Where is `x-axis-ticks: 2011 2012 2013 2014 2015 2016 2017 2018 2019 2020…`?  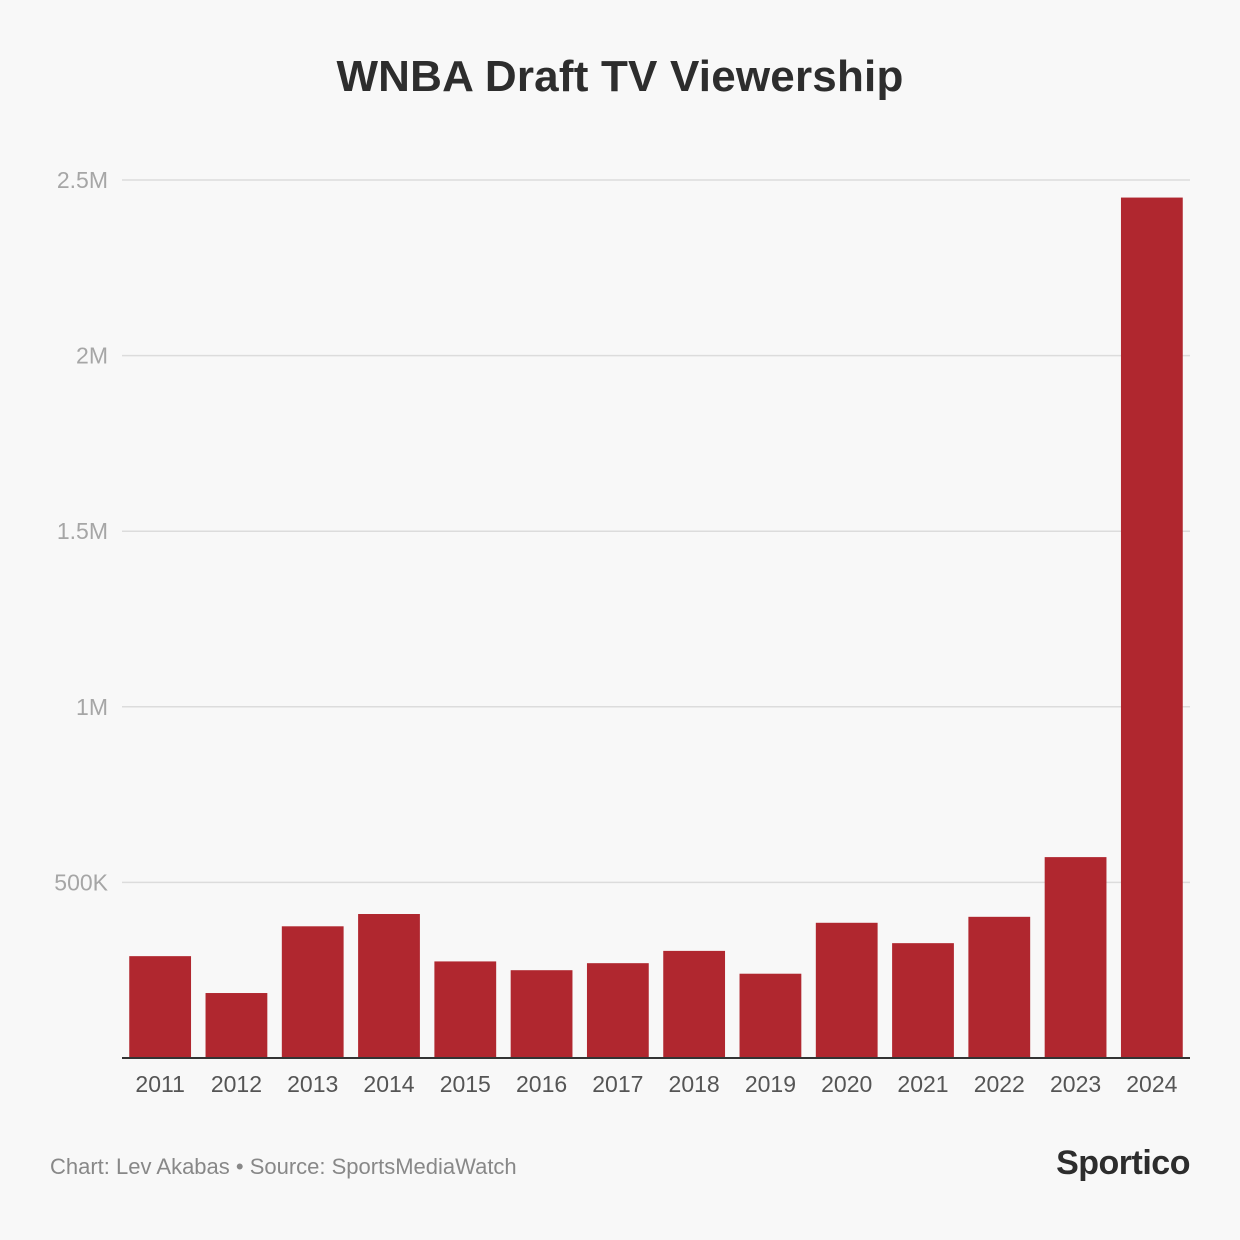
x-axis-ticks: 2011 2012 2013 2014 2015 2016 2017 2018 2019 2020… is located at coordinates (656, 1084).